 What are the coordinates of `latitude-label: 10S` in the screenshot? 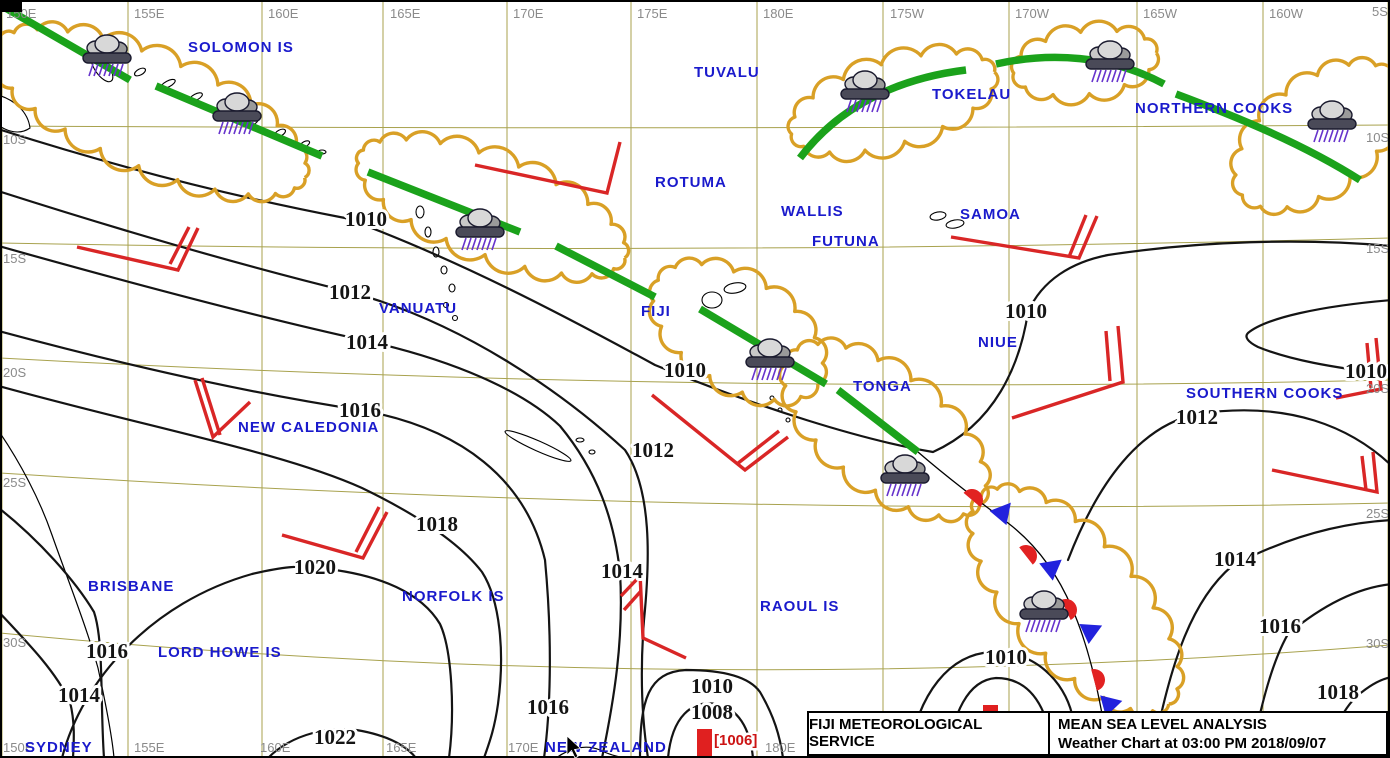 It's located at (14, 139).